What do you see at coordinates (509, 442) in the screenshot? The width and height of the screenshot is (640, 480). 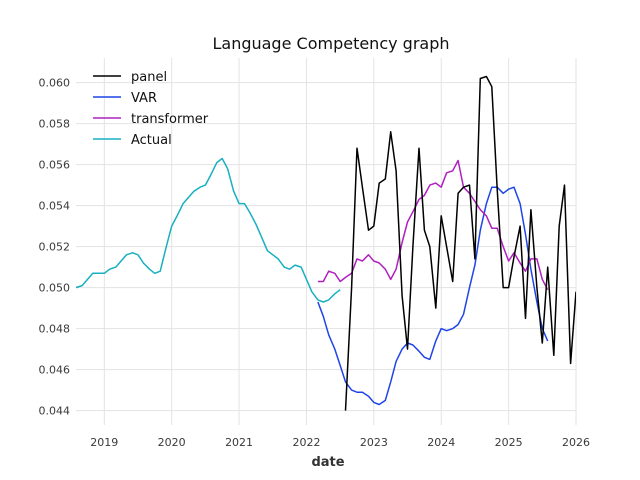 I see `x-tick-label: 2025` at bounding box center [509, 442].